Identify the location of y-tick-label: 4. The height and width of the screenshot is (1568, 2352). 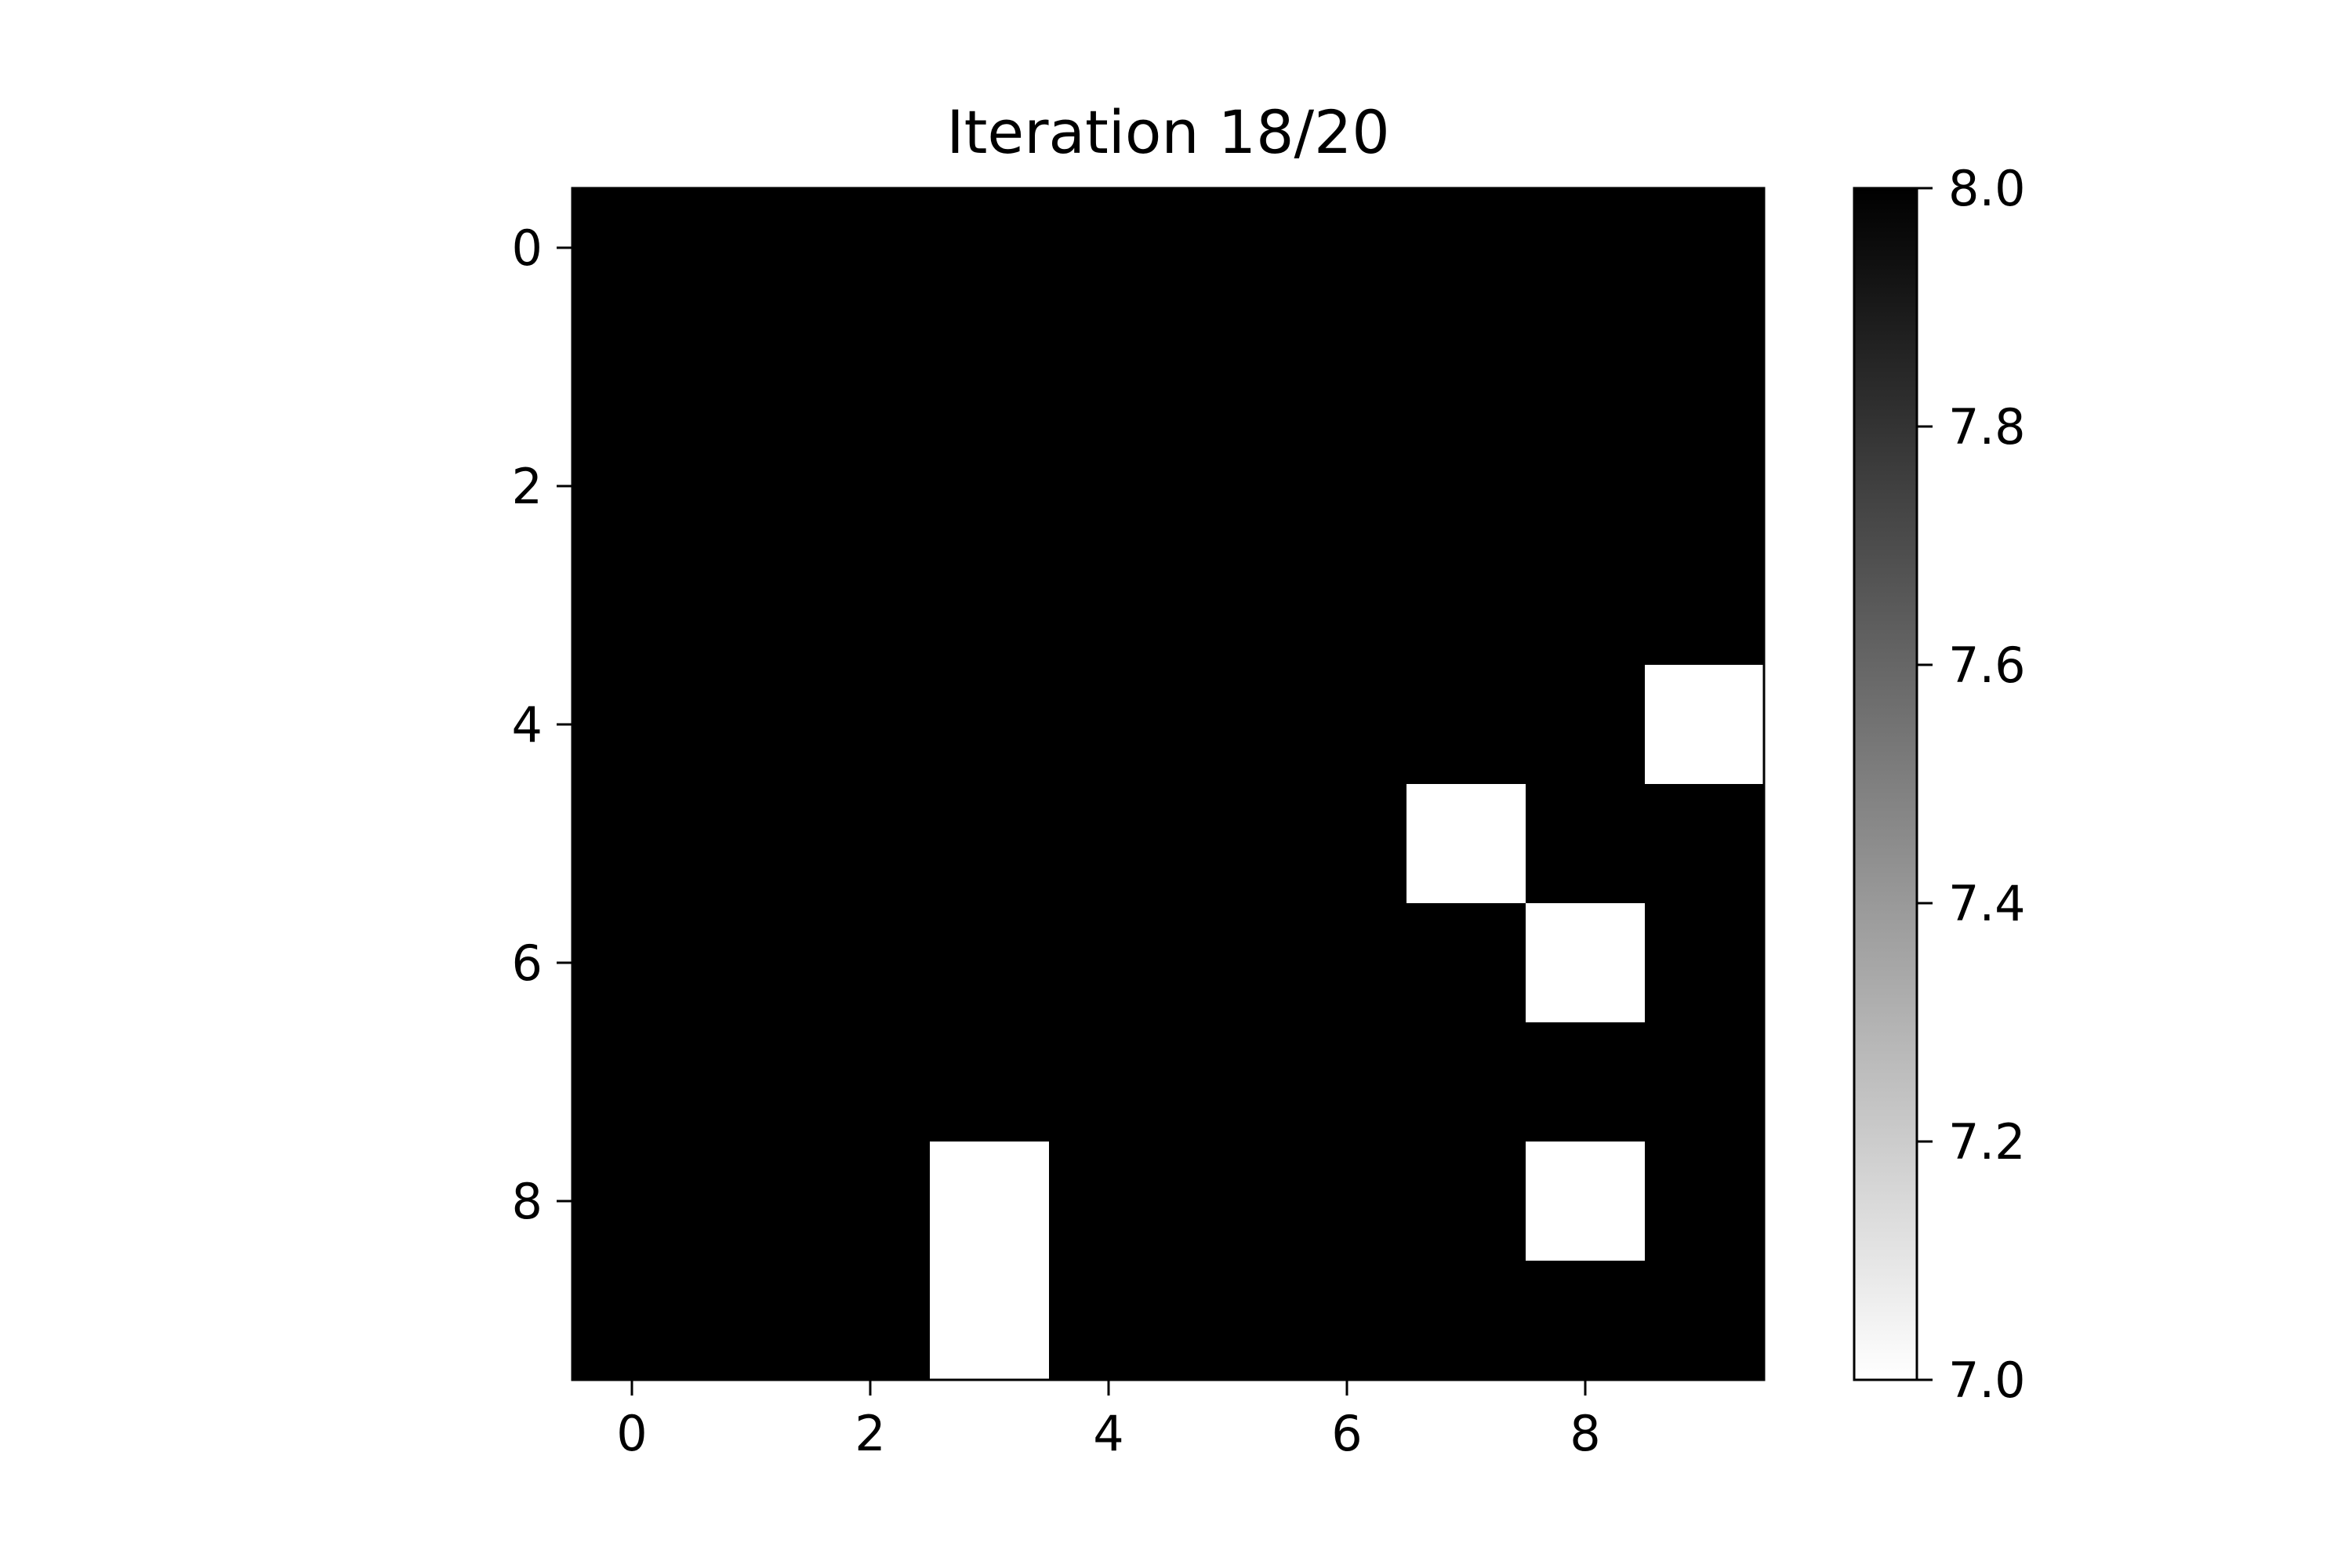
(527, 724).